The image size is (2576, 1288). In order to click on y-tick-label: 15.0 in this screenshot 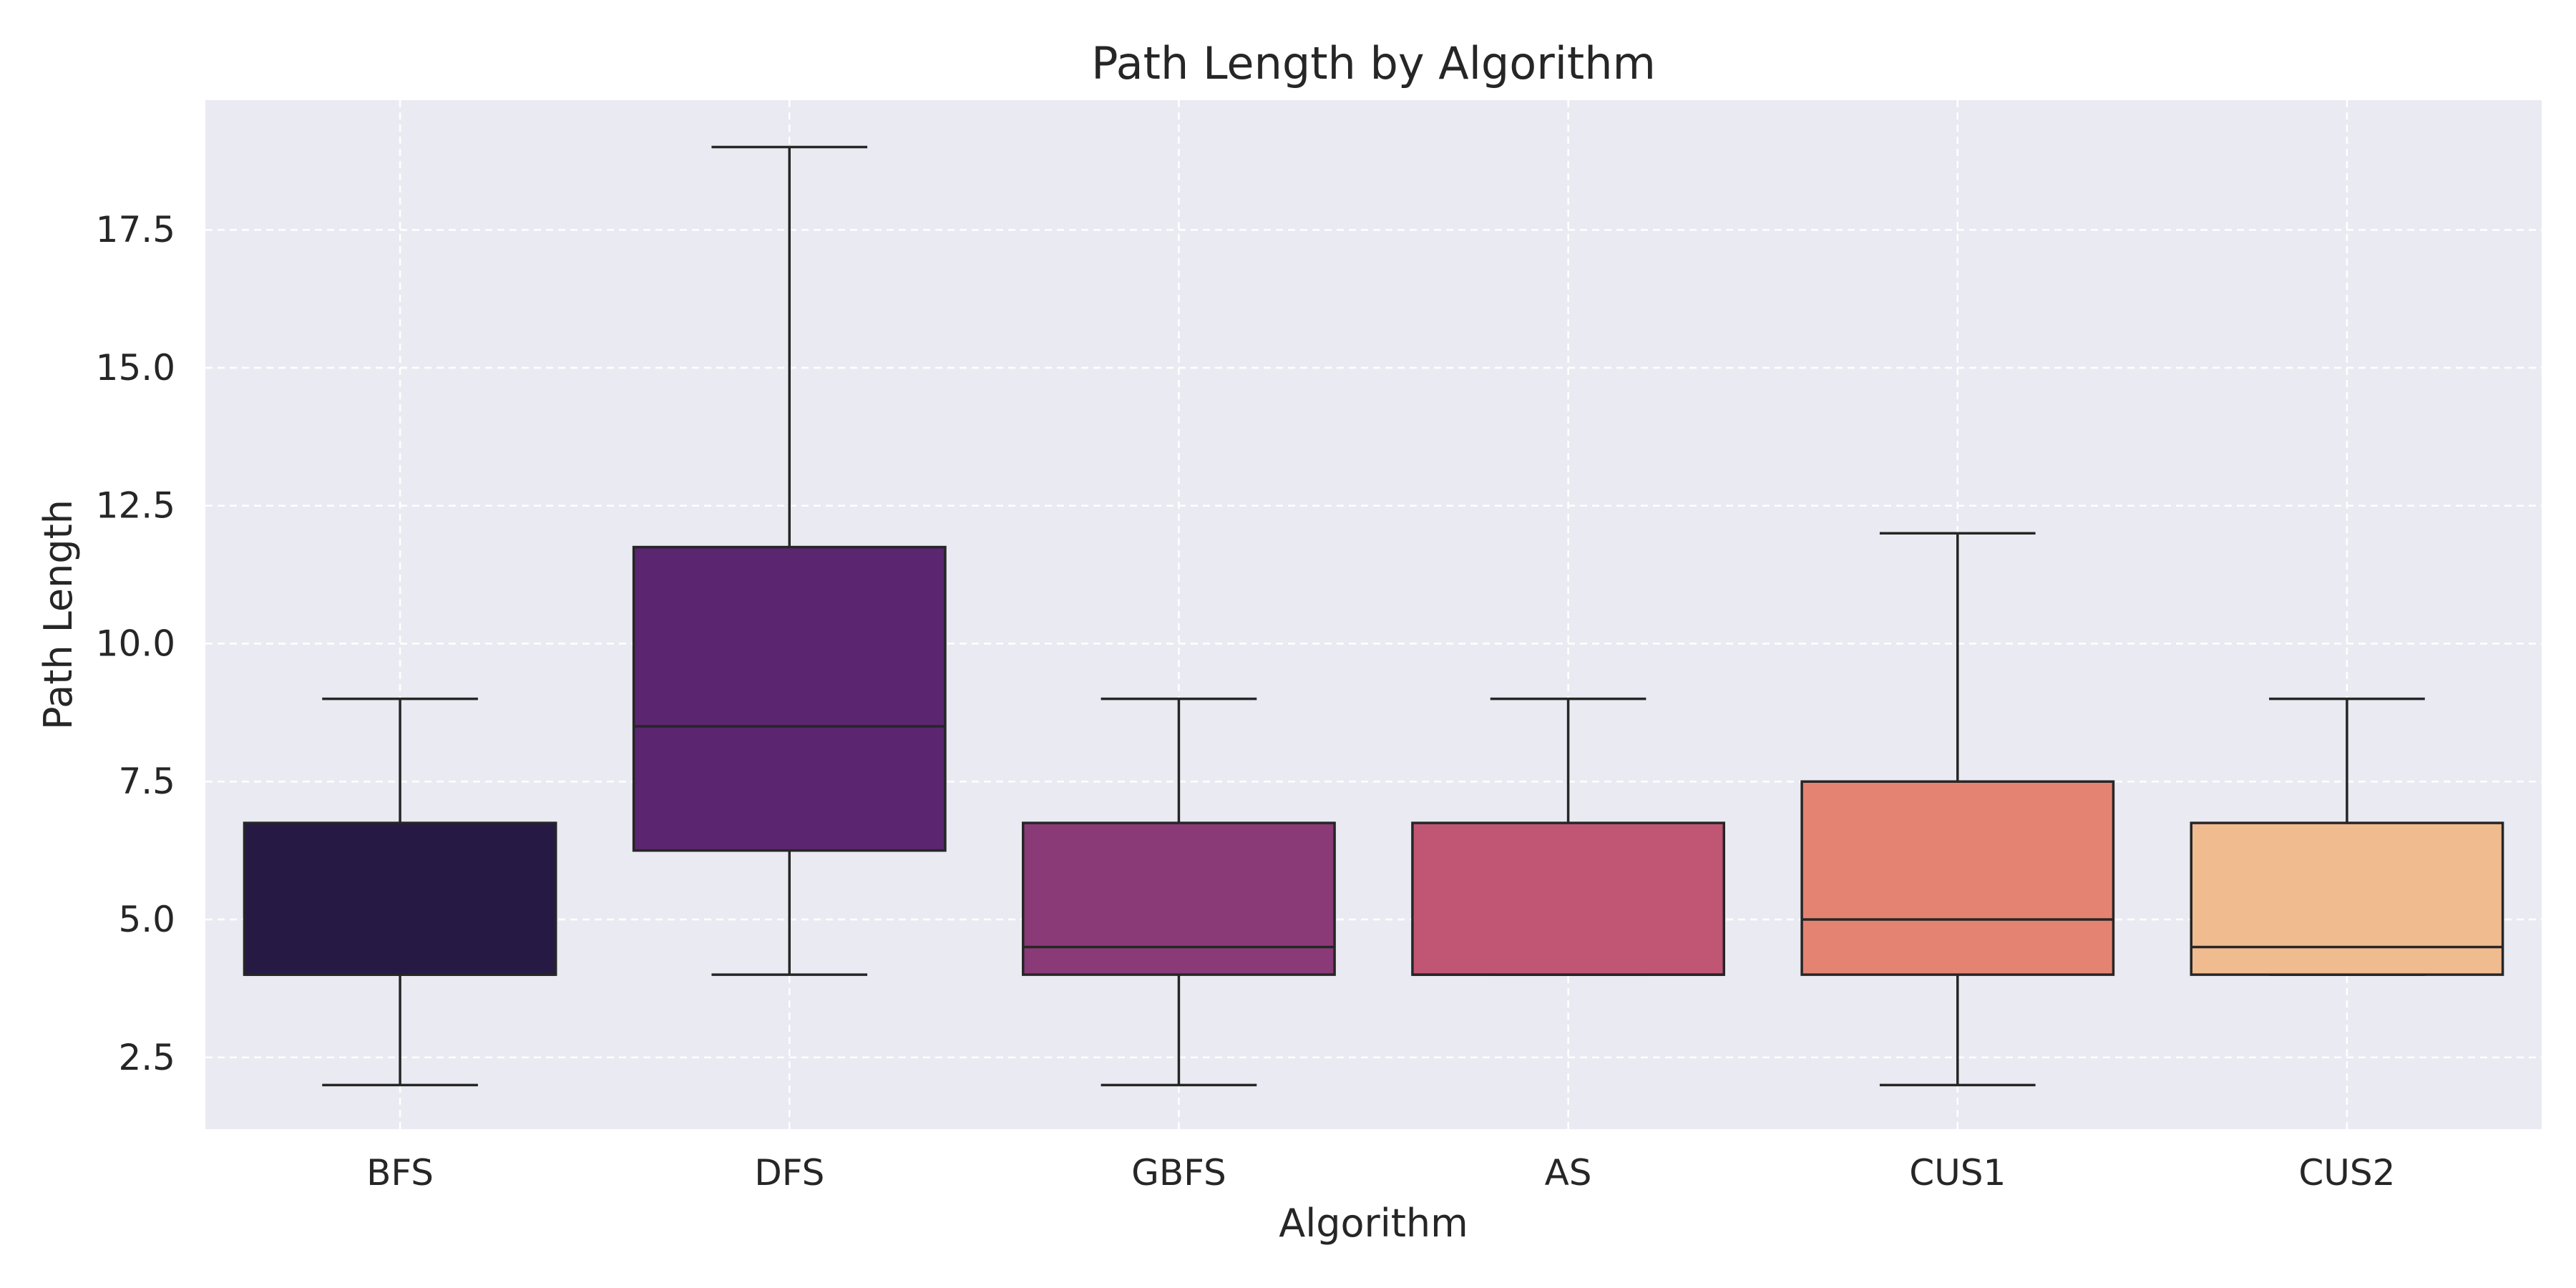, I will do `click(135, 368)`.